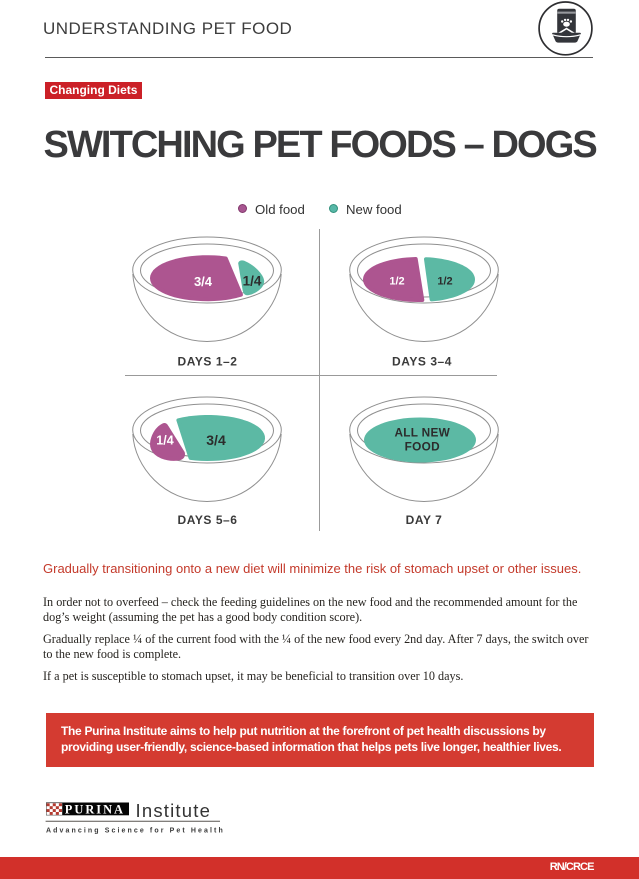 The height and width of the screenshot is (879, 639). Describe the element at coordinates (135, 830) in the screenshot. I see `svg-text:Advancing Science for Pet Heal: Advancing Science for Pet Health` at that location.